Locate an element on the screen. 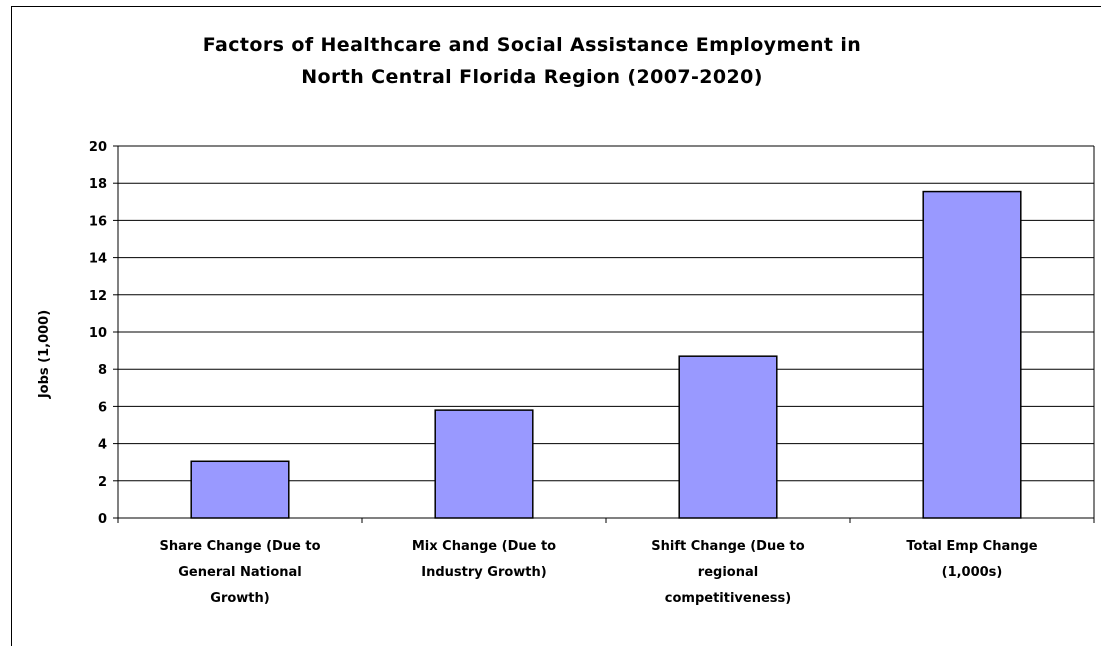  y-tick-label: 4 is located at coordinates (102, 445).